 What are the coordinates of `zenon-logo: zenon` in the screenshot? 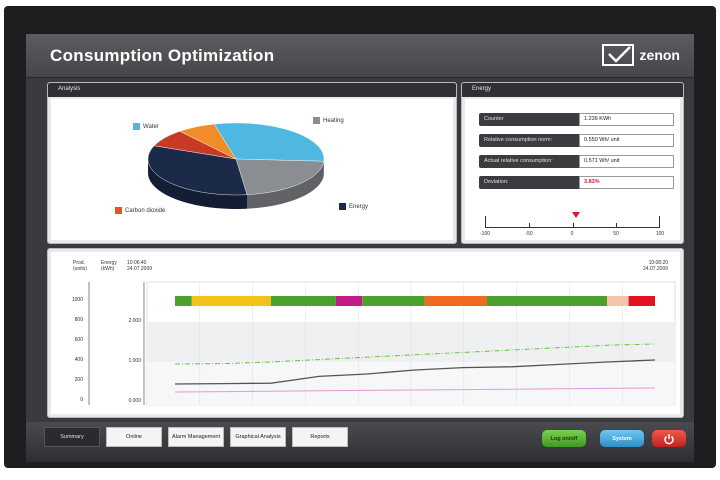 It's located at (640, 55).